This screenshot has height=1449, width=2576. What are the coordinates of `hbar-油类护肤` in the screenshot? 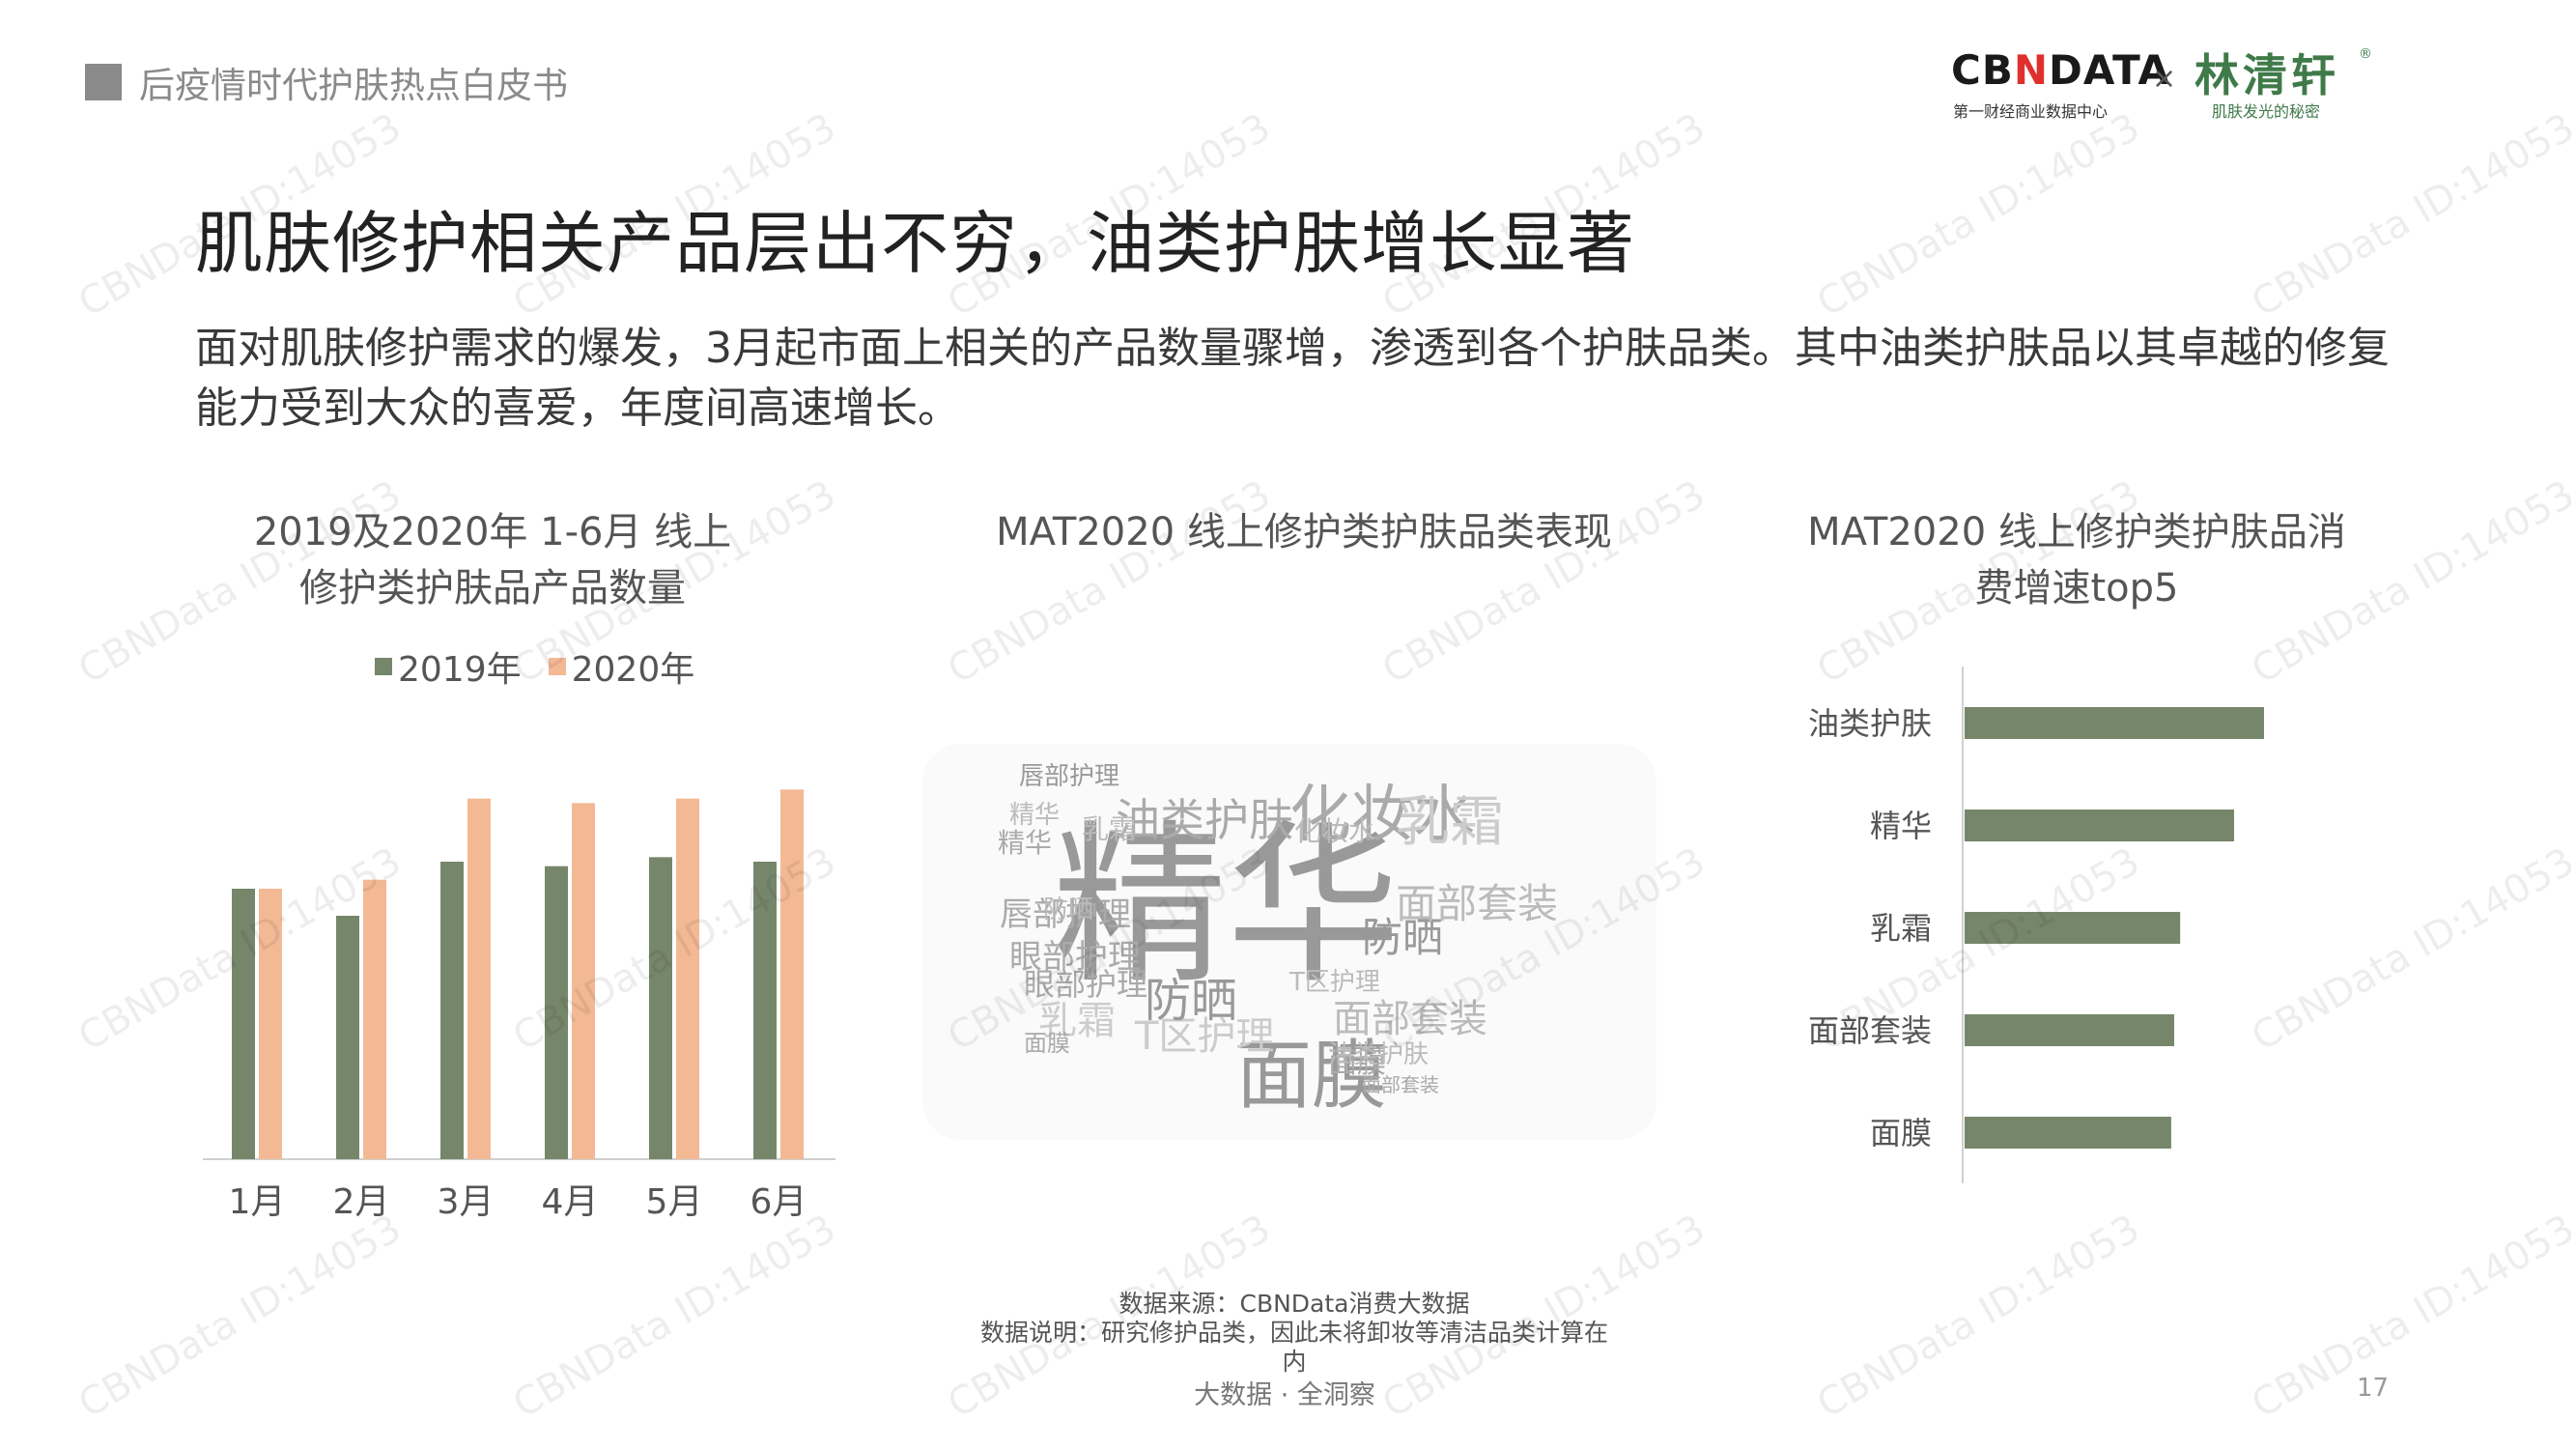 It's located at (2114, 723).